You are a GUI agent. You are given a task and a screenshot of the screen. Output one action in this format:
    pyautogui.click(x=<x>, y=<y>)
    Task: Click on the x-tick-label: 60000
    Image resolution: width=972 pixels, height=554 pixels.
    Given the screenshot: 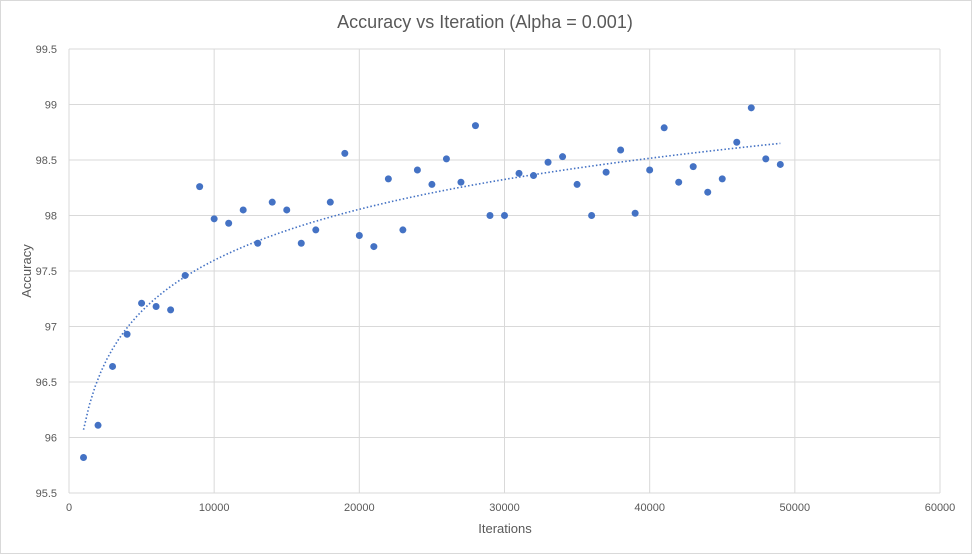 What is the action you would take?
    pyautogui.click(x=940, y=508)
    